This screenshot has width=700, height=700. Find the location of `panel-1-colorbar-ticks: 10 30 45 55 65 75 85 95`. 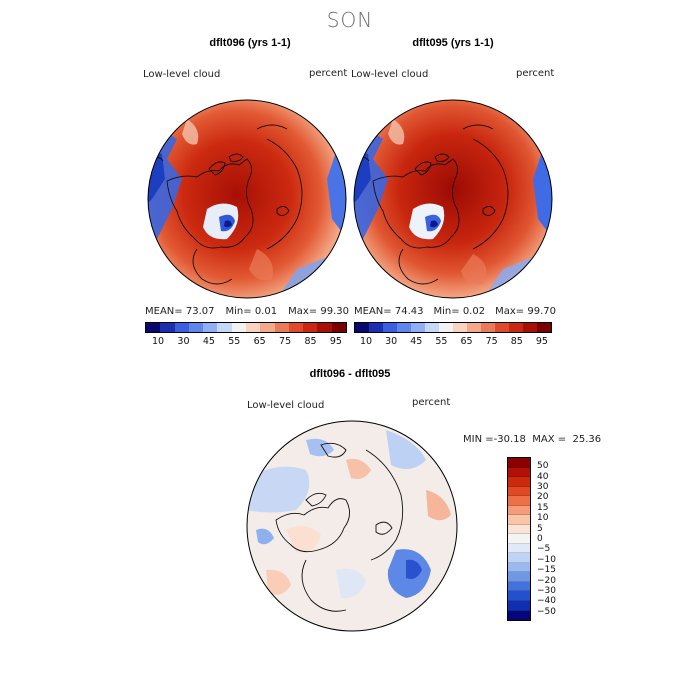

panel-1-colorbar-ticks: 10 30 45 55 65 75 85 95 is located at coordinates (247, 341).